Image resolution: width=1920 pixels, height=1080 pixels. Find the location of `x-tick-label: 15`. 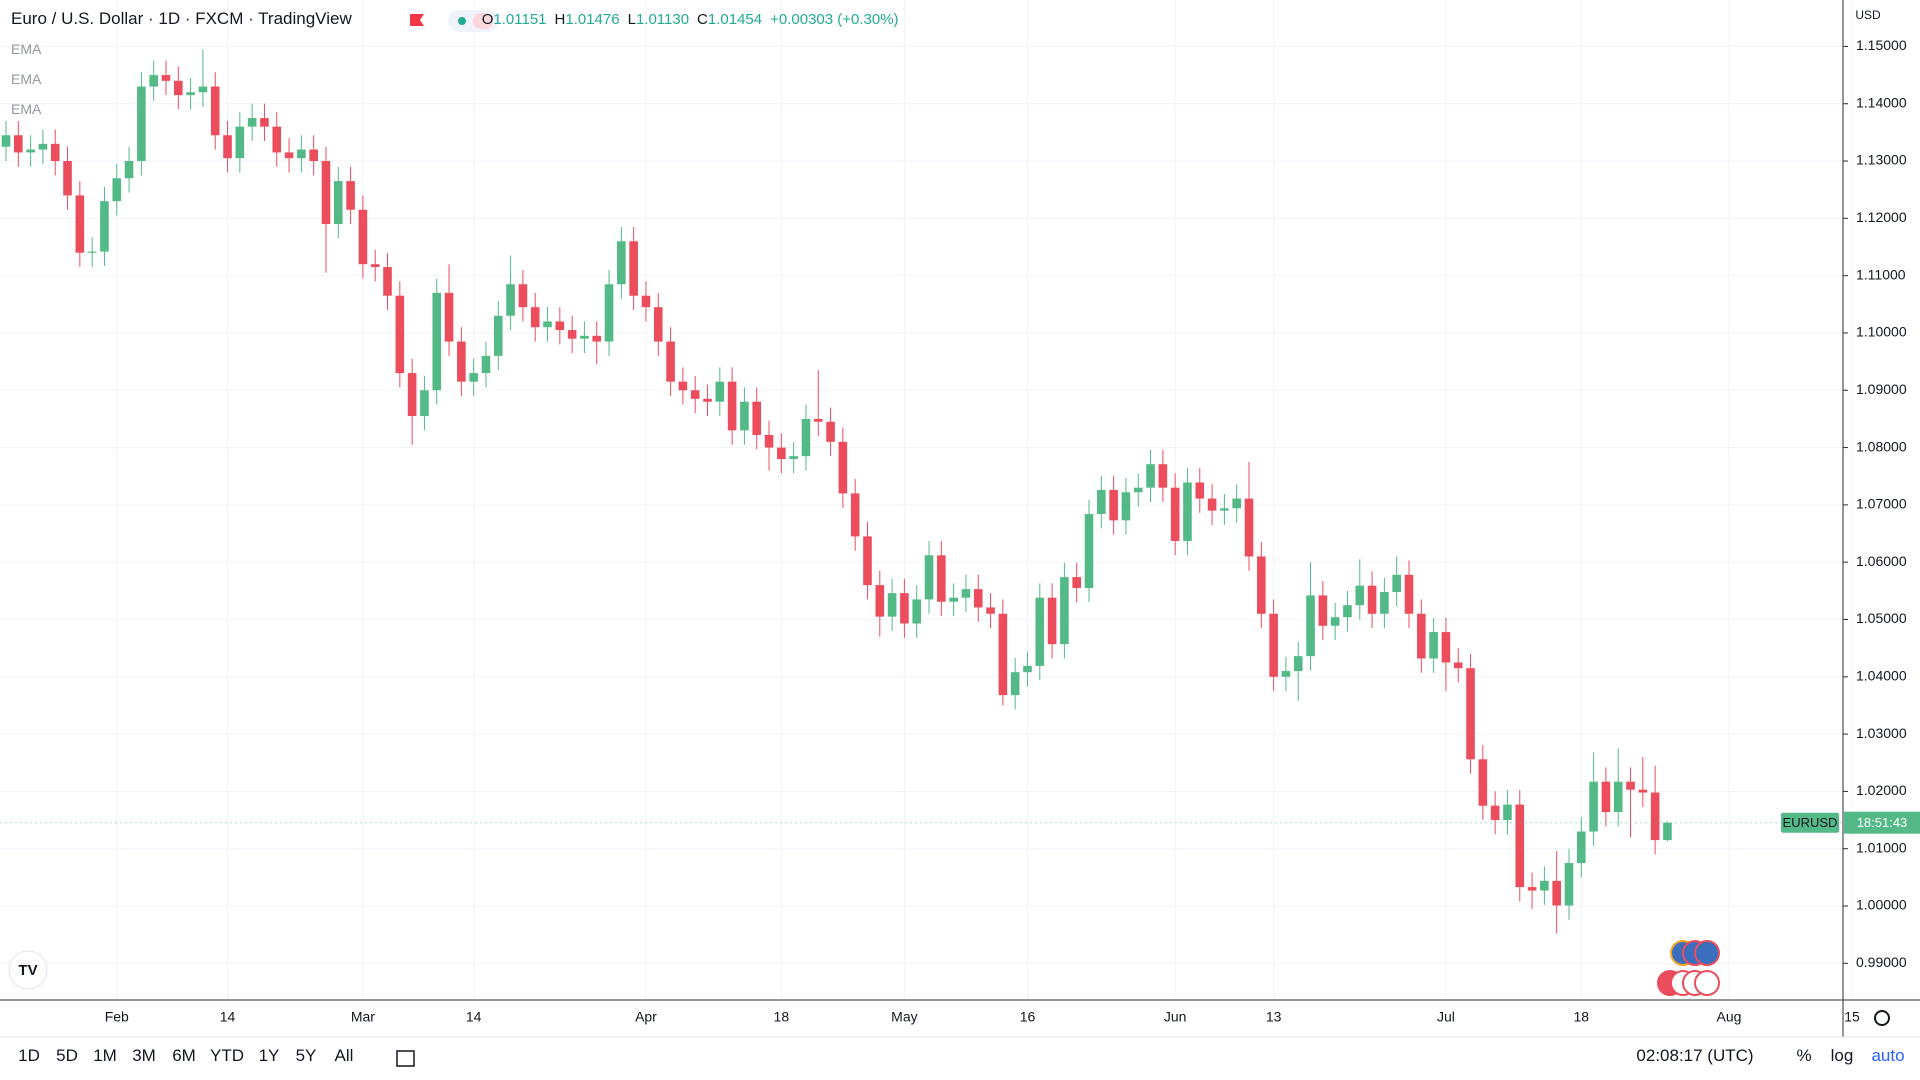

x-tick-label: 15 is located at coordinates (1852, 1017).